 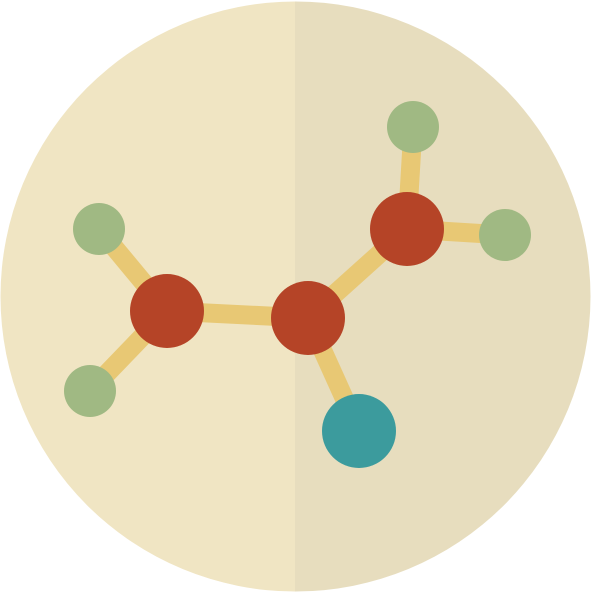 I want to click on atom-c1, so click(x=167, y=311).